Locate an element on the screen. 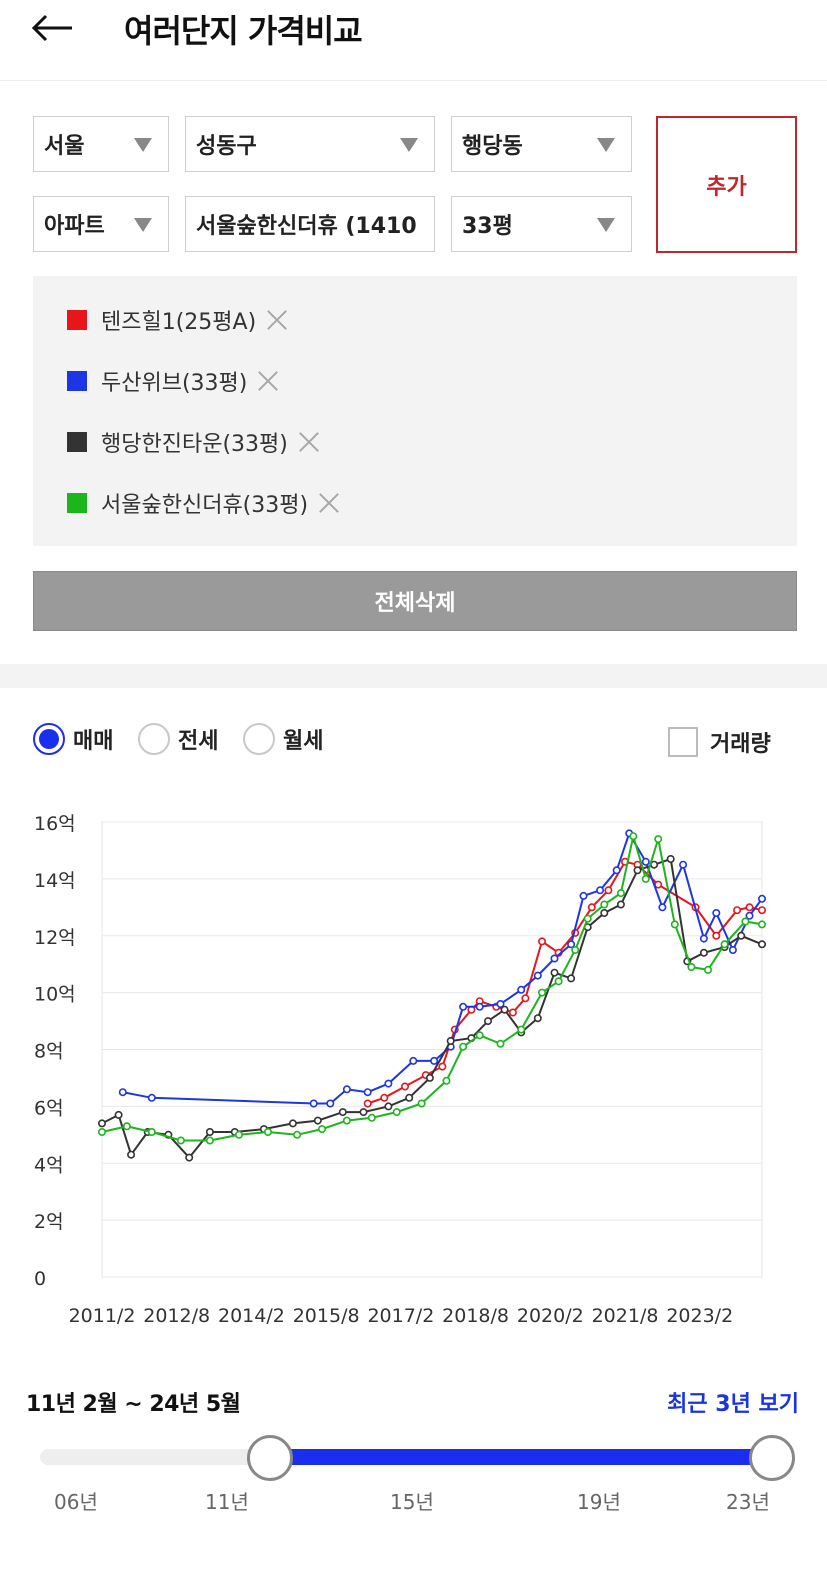 The height and width of the screenshot is (1579, 827). back-arrow-icon is located at coordinates (52, 28).